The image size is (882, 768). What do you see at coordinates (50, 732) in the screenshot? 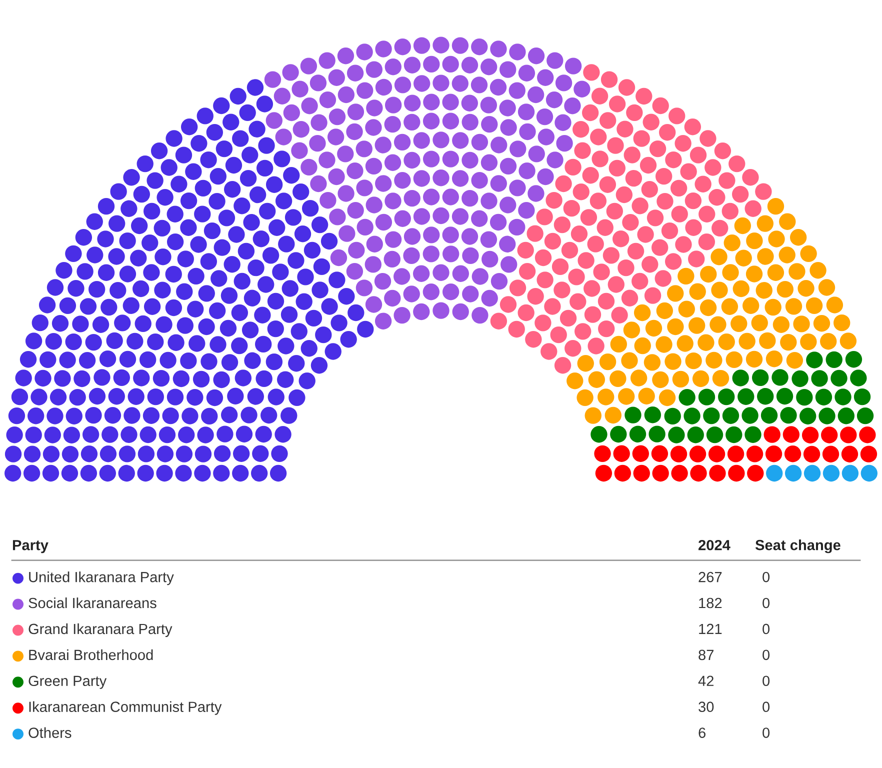
I see `category-label: Others` at bounding box center [50, 732].